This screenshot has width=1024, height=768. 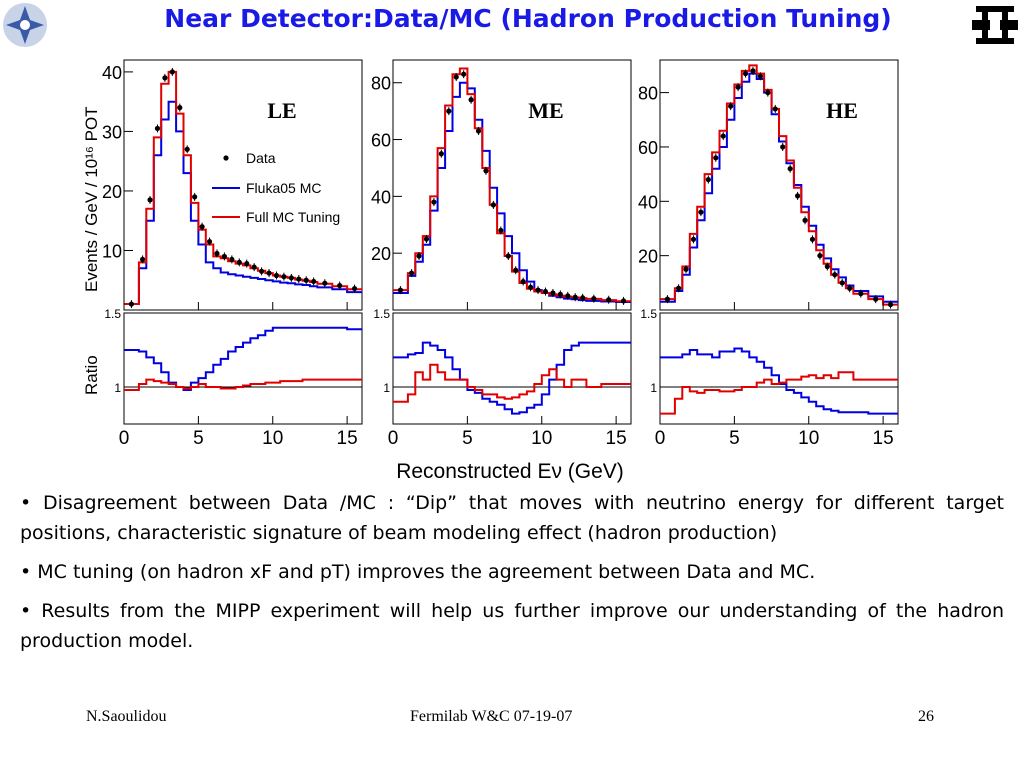 What do you see at coordinates (491, 716) in the screenshot?
I see `footer-event: Fermilab W&C 07-19-07` at bounding box center [491, 716].